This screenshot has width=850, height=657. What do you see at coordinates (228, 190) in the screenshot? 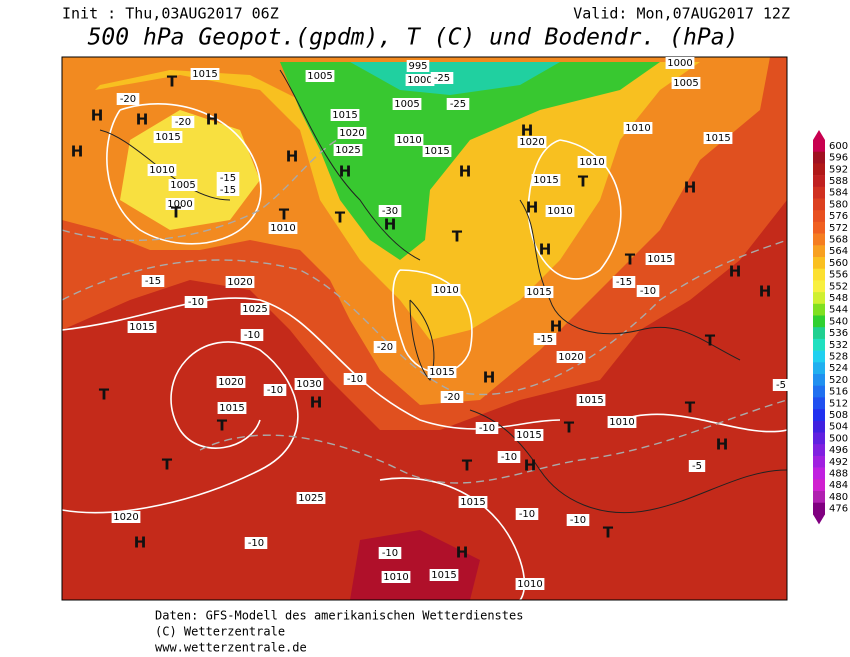
I see `temperature-label: -15` at bounding box center [228, 190].